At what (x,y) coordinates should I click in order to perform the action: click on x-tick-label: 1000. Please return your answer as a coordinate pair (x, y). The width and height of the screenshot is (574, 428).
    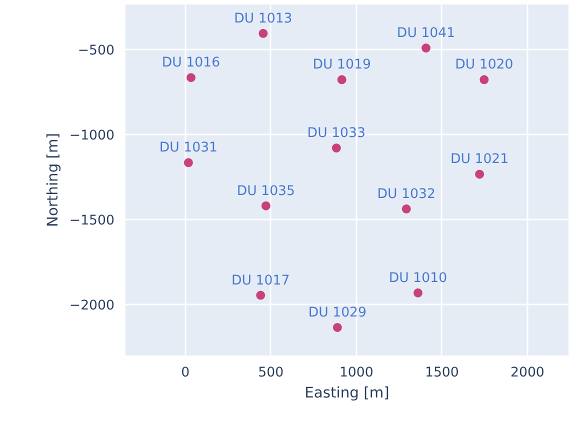
    Looking at the image, I should click on (356, 373).